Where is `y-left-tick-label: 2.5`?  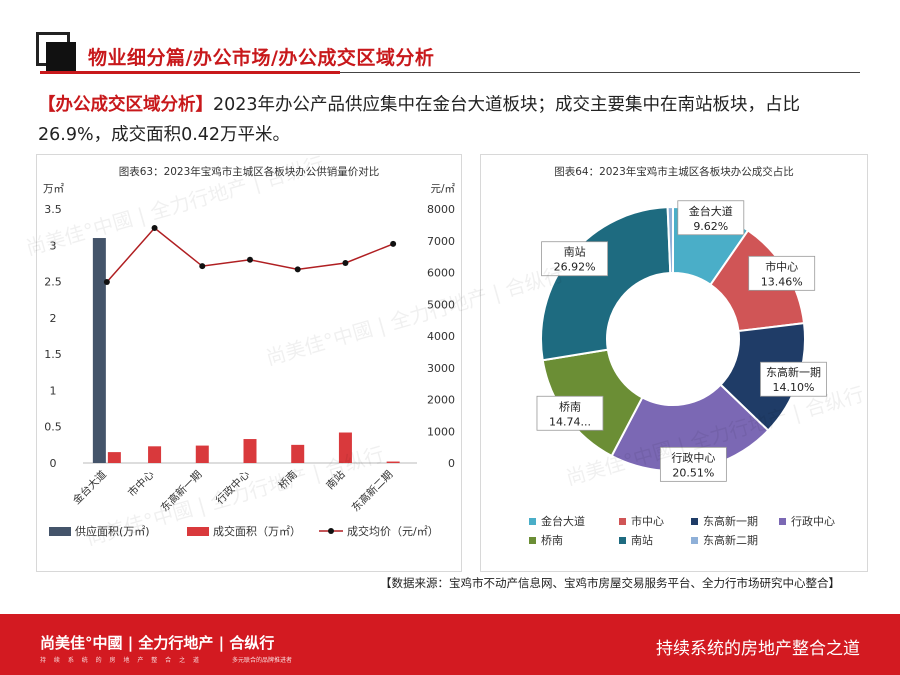 y-left-tick-label: 2.5 is located at coordinates (53, 282).